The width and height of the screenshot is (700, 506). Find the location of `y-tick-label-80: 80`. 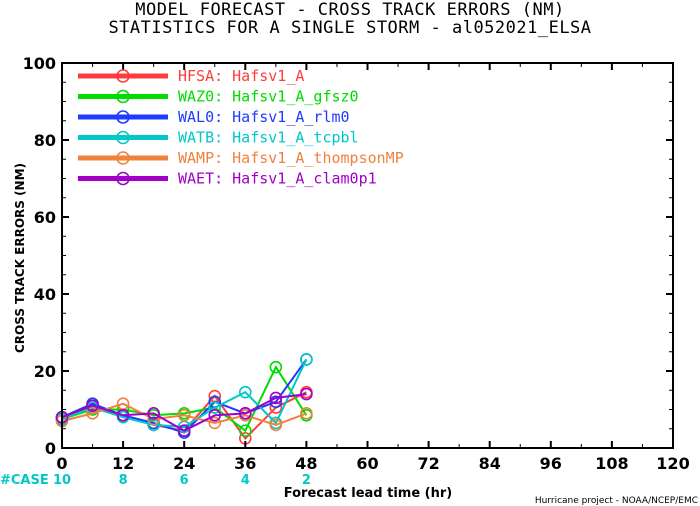

y-tick-label-80: 80 is located at coordinates (45, 140).